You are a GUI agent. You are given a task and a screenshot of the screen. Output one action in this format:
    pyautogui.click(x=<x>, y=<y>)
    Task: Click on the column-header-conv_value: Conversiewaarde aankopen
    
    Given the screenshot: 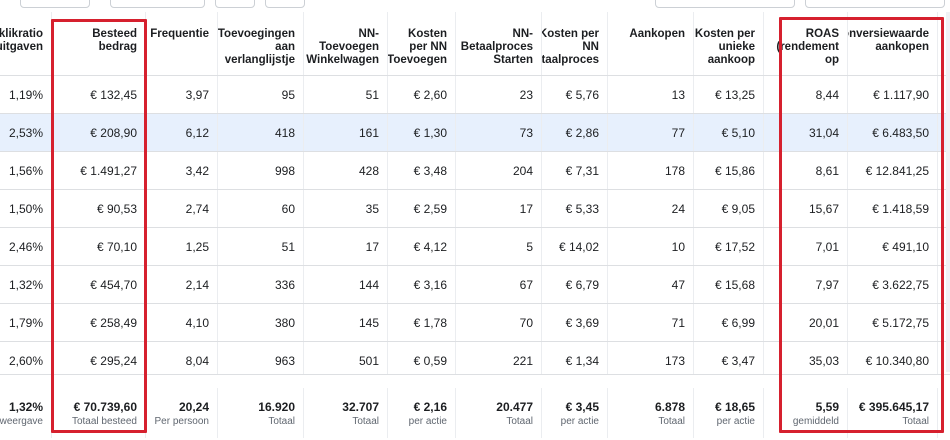 What is the action you would take?
    pyautogui.click(x=893, y=43)
    